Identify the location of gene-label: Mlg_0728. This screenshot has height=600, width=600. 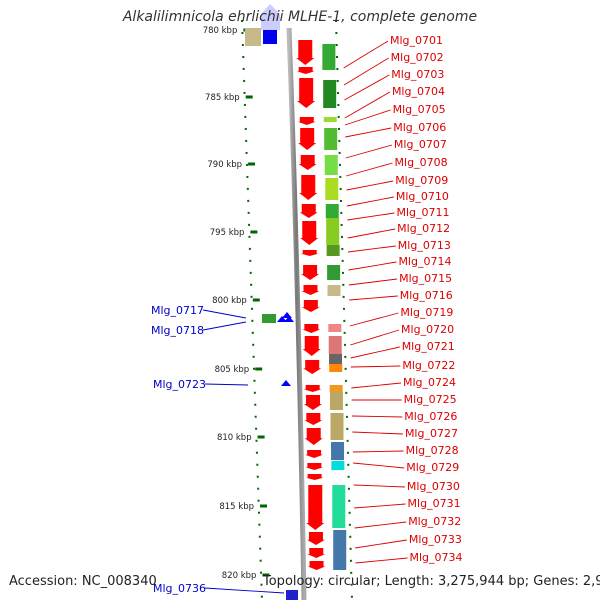
(432, 450).